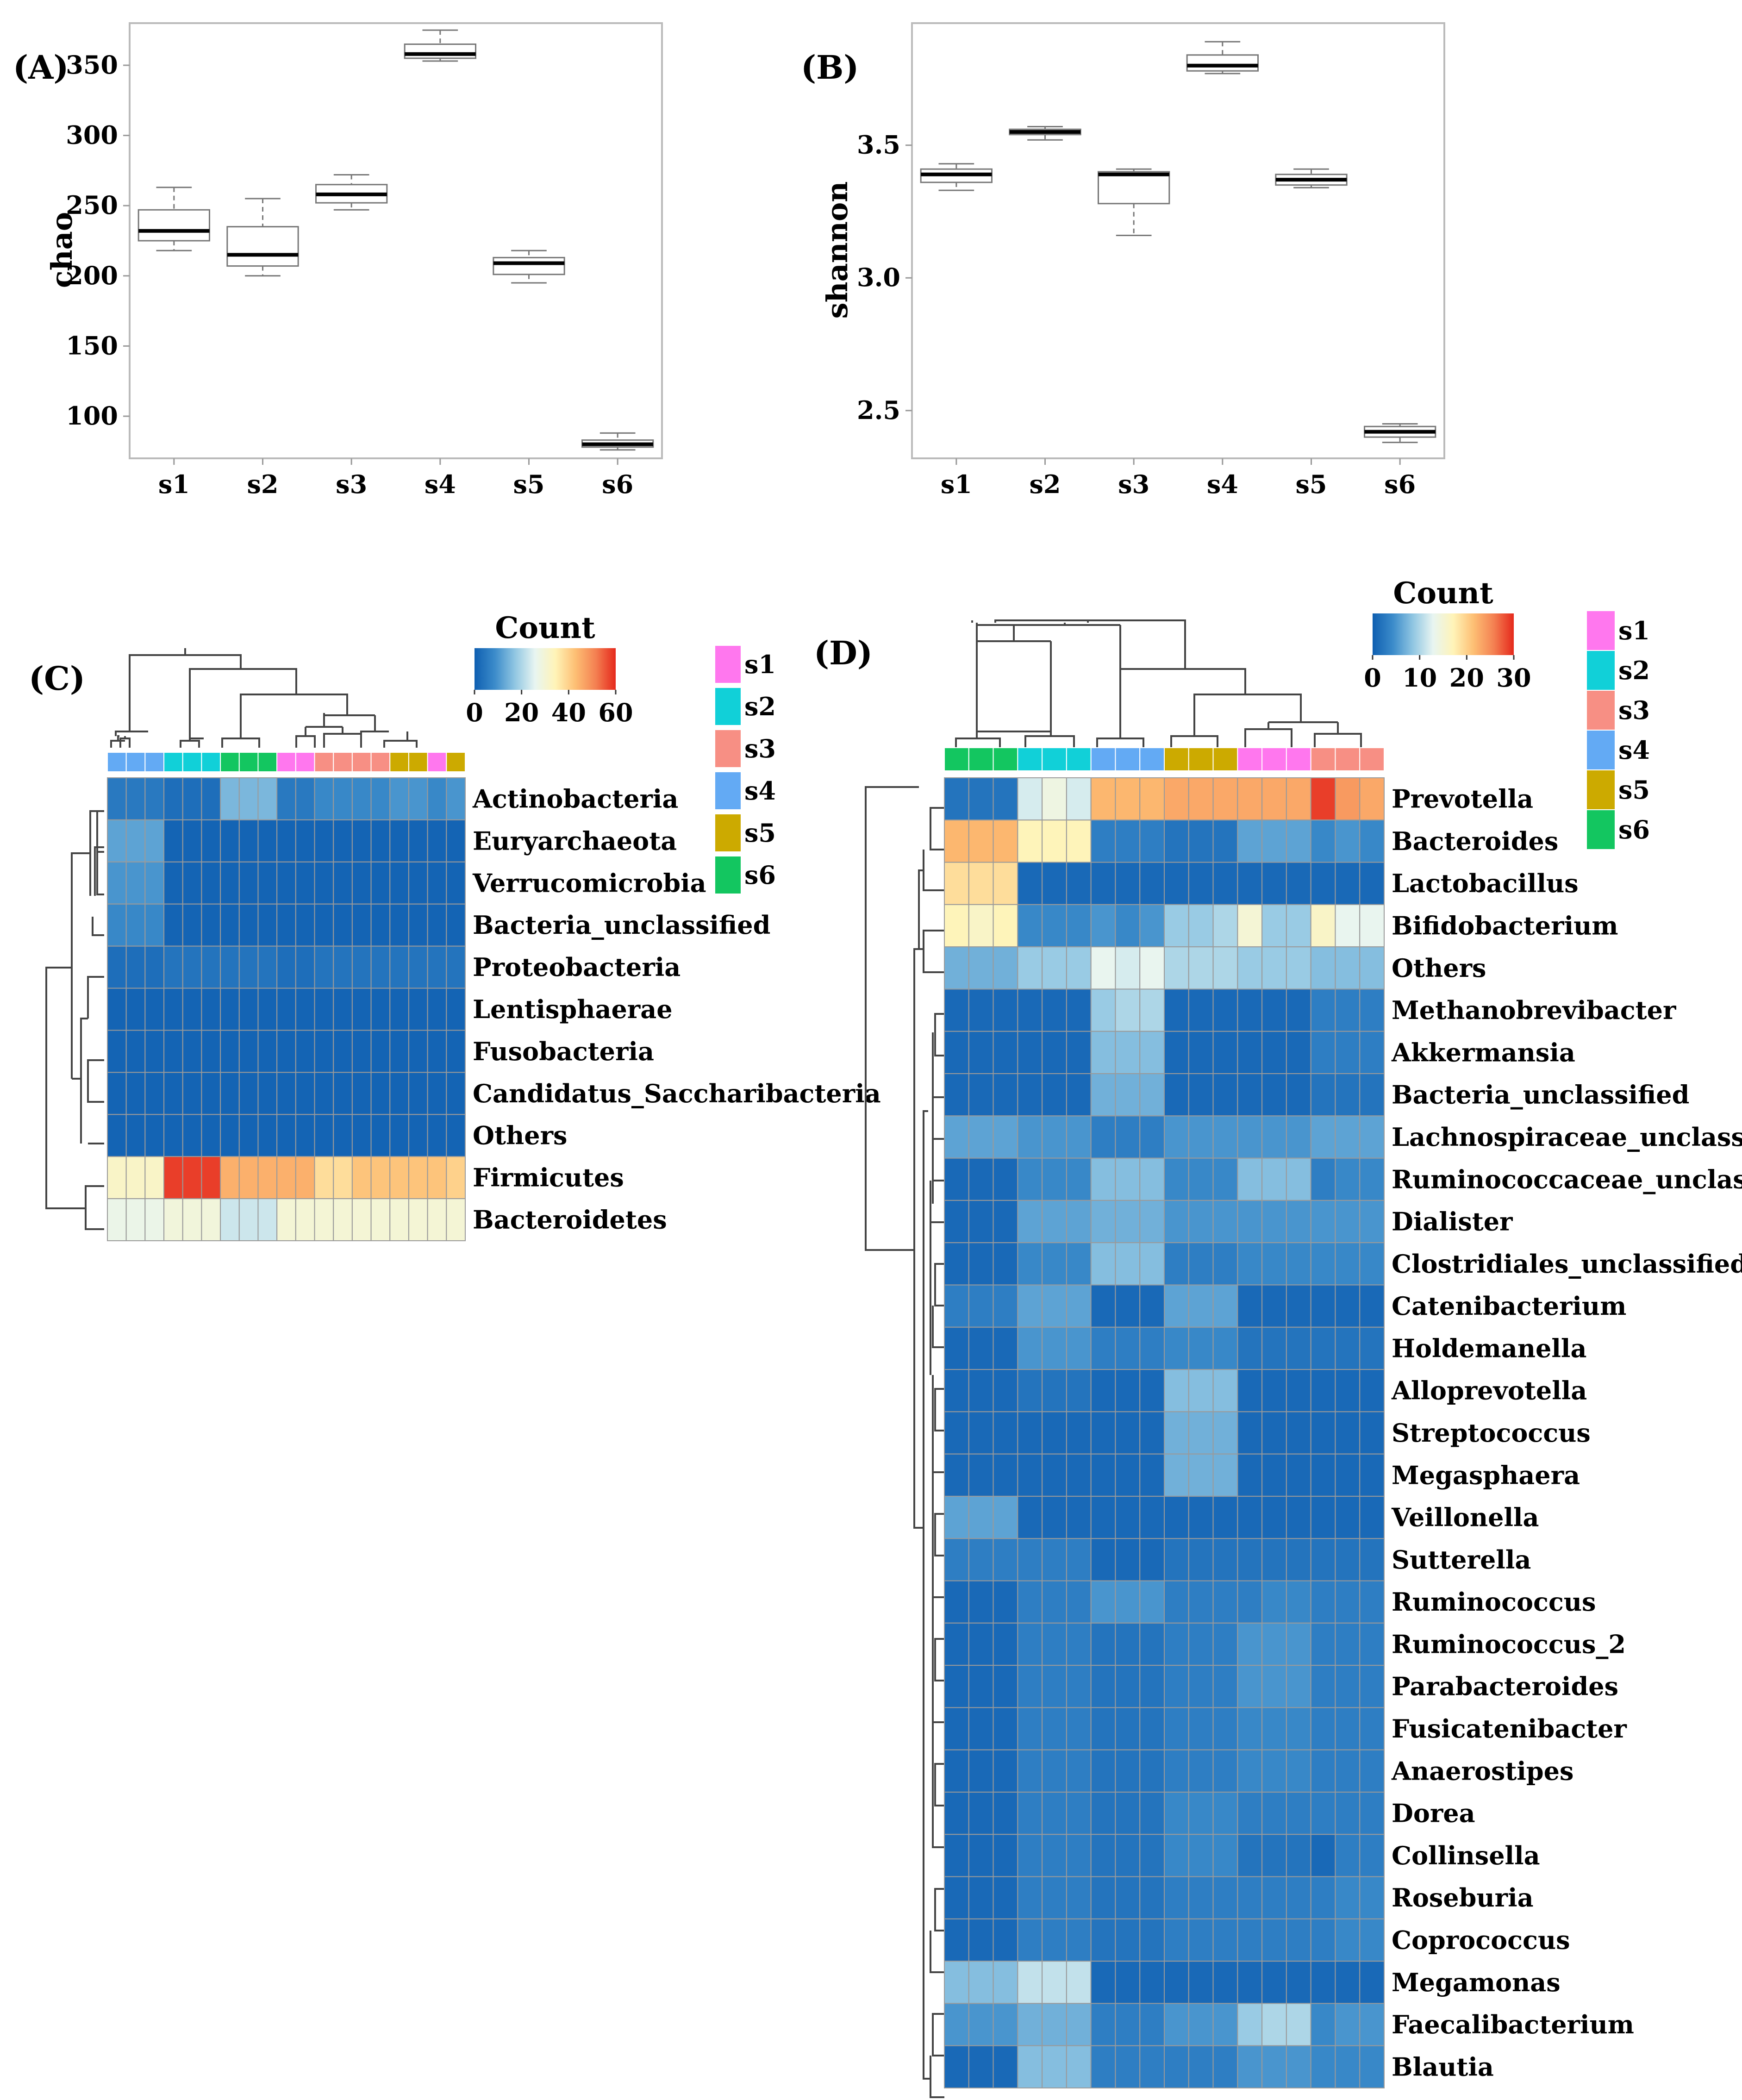 This screenshot has width=1742, height=2100. What do you see at coordinates (1494, 1602) in the screenshot?
I see `row-label: Ruminococcus` at bounding box center [1494, 1602].